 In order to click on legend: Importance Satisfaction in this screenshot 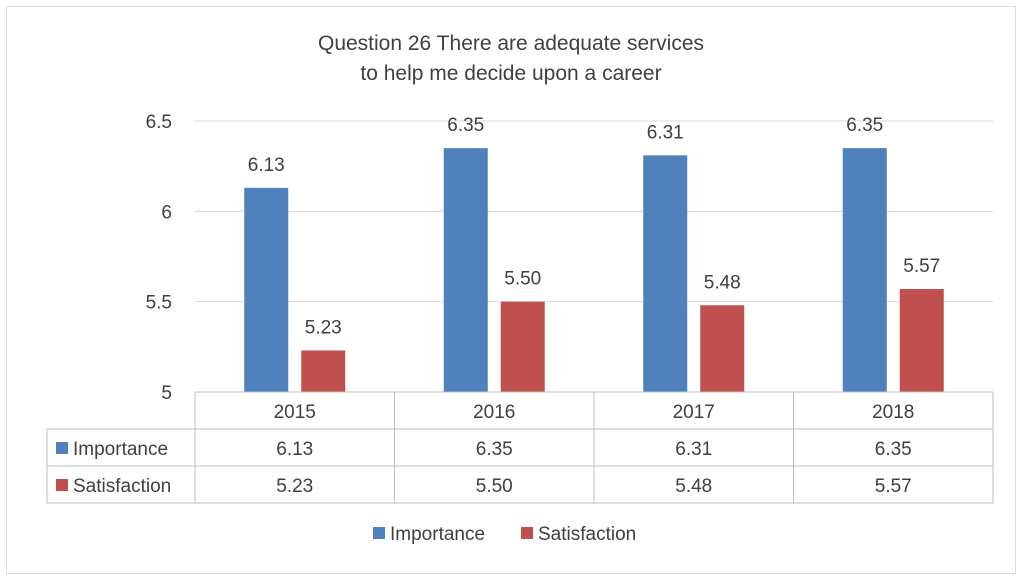, I will do `click(504, 534)`.